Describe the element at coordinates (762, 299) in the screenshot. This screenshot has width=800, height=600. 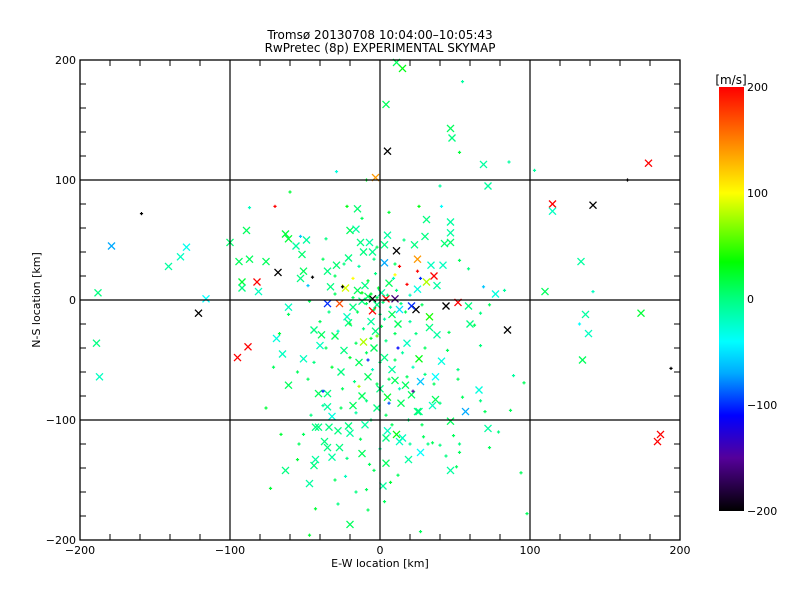
I see `colorbar-ticks: 200 100 0 −100 −200` at that location.